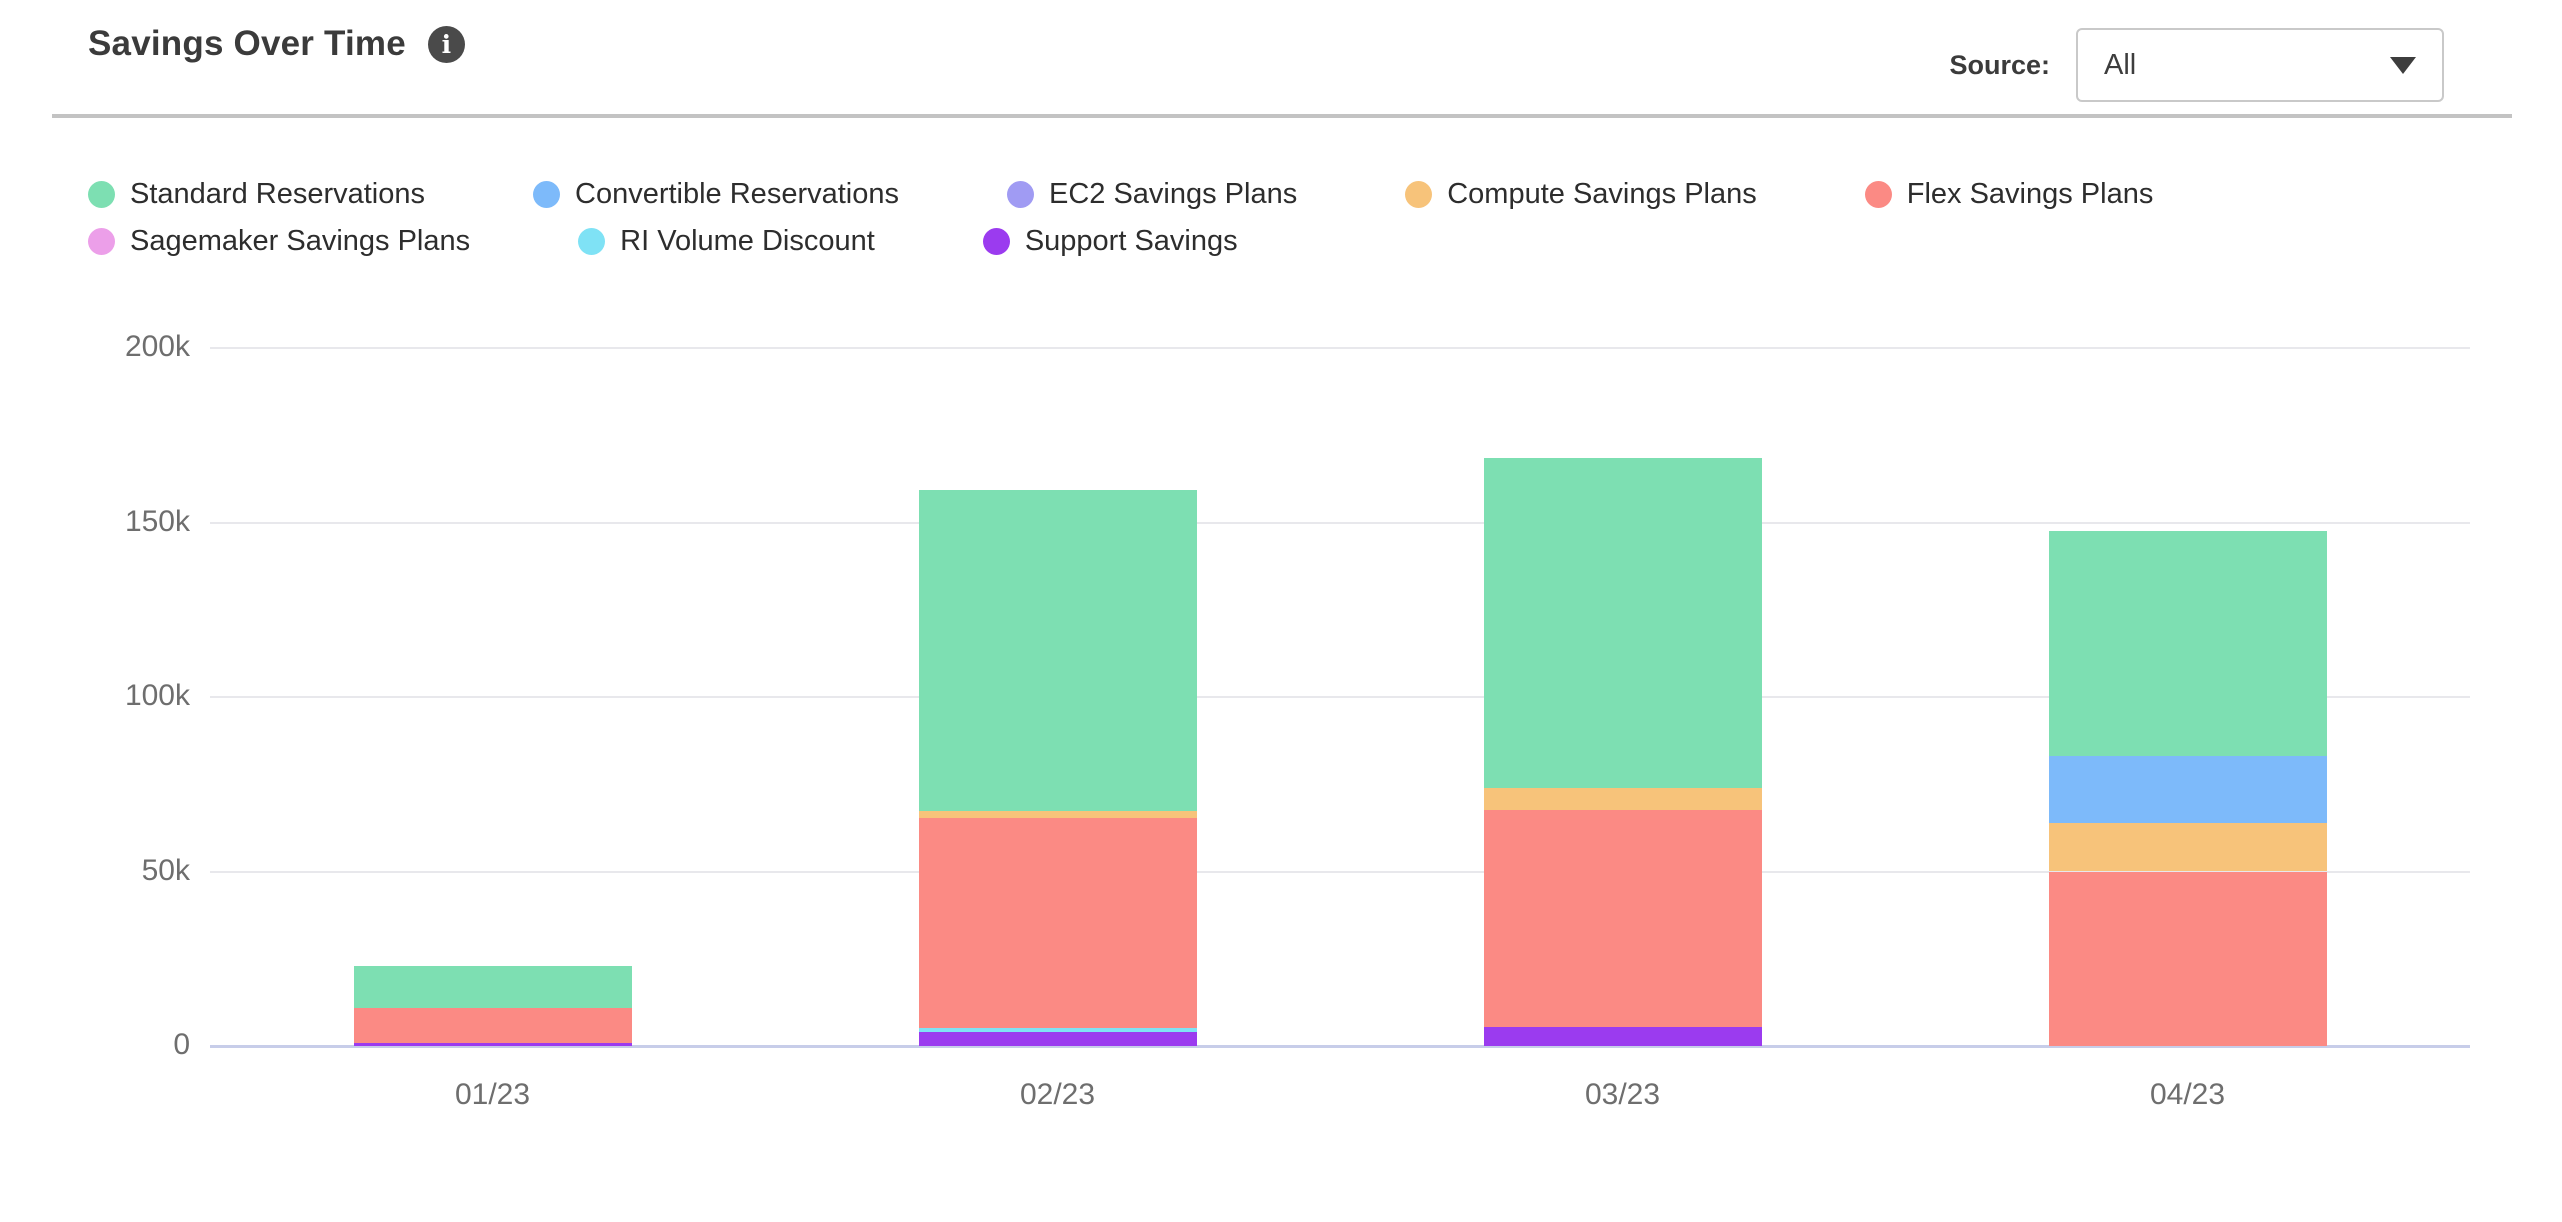 This screenshot has height=1222, width=2562. What do you see at coordinates (1131, 241) in the screenshot?
I see `legend-label: Support Savings` at bounding box center [1131, 241].